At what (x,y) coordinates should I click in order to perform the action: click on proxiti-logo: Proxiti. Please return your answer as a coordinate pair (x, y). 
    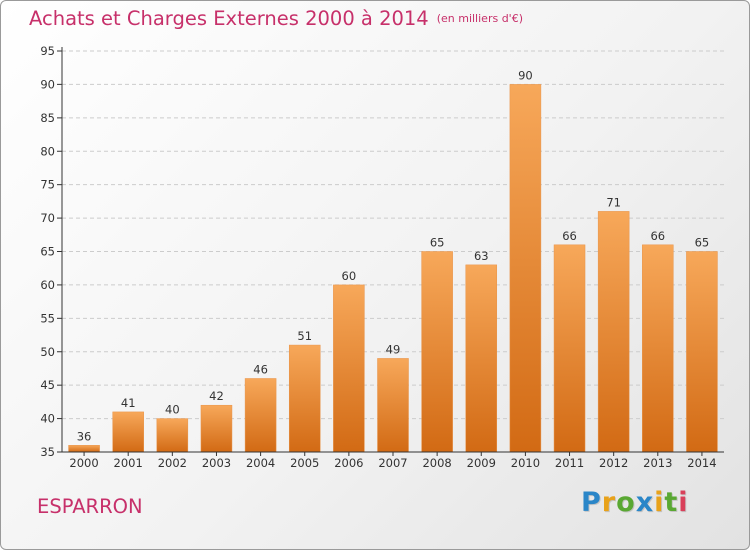
    Looking at the image, I should click on (635, 502).